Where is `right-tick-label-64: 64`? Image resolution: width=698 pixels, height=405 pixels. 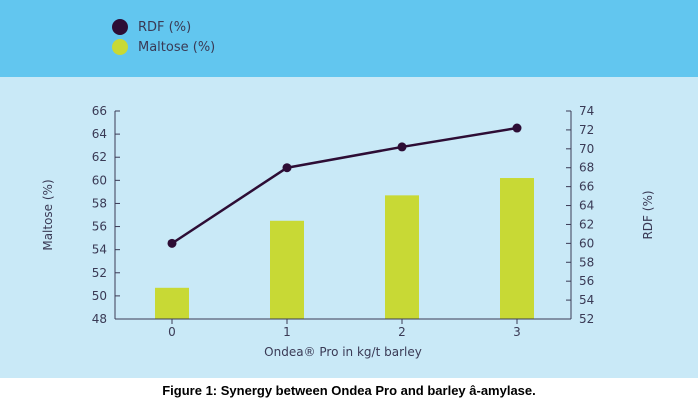
right-tick-label-64: 64 is located at coordinates (586, 206).